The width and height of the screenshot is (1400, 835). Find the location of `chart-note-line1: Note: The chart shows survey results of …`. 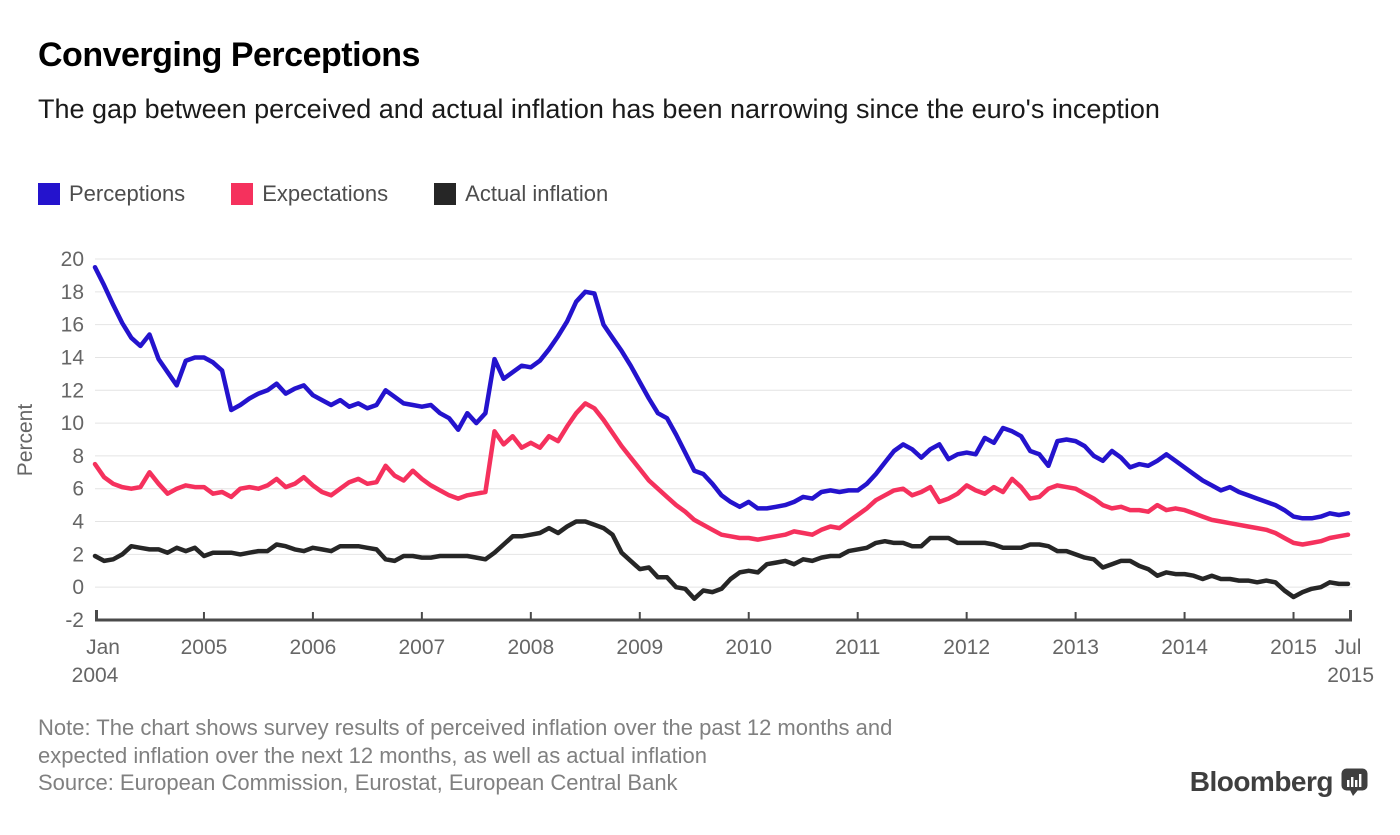

chart-note-line1: Note: The chart shows survey results of … is located at coordinates (465, 727).